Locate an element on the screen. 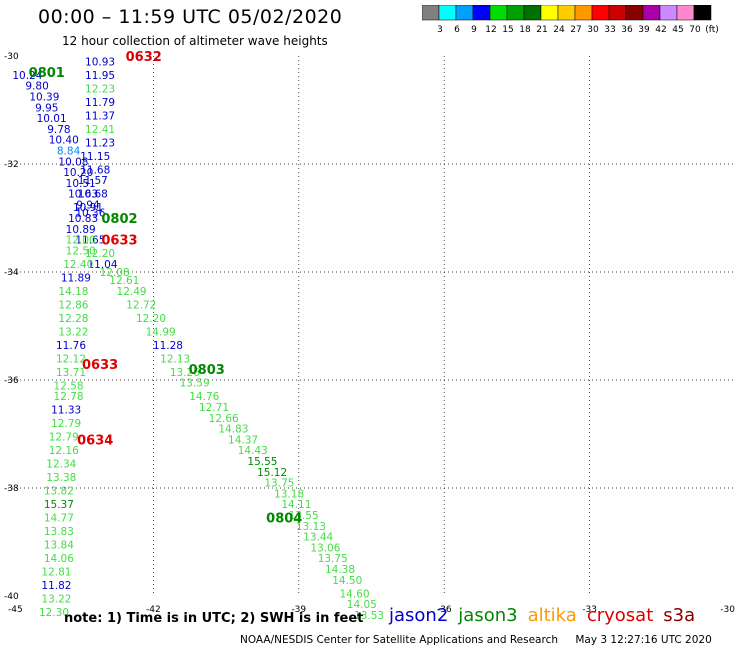  generated-timestamp: May 3 12:27:16 UTC 2020 is located at coordinates (643, 640).